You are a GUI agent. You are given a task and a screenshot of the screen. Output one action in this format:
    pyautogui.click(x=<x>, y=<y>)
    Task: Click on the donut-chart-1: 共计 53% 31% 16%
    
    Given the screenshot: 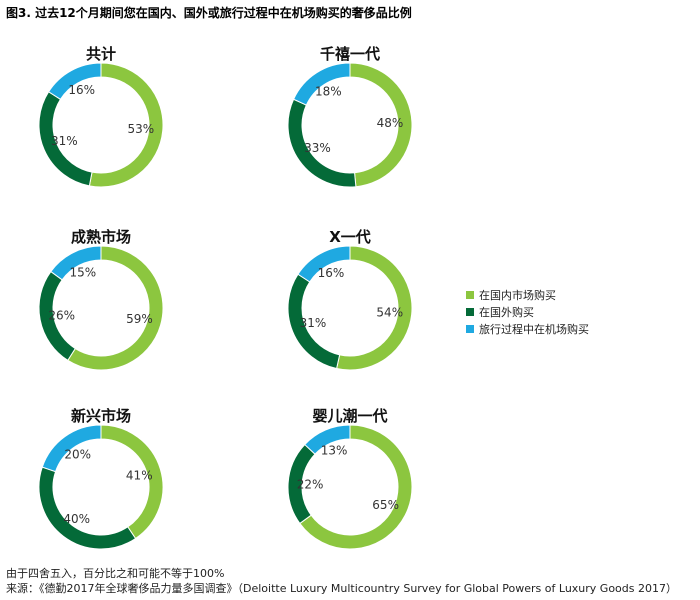 What is the action you would take?
    pyautogui.click(x=101, y=116)
    